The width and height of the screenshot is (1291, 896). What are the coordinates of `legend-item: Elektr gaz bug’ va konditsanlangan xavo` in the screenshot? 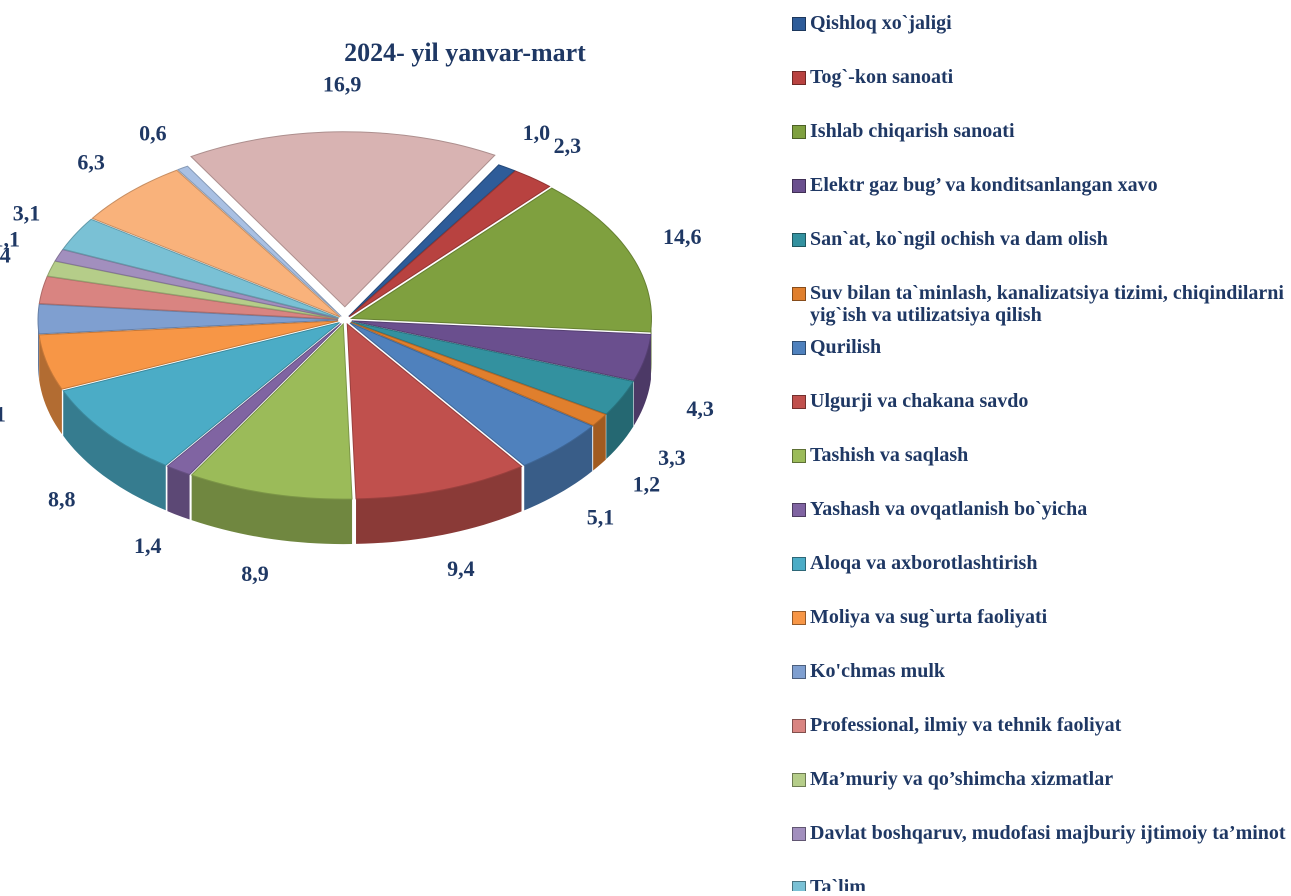 It's located at (1040, 185).